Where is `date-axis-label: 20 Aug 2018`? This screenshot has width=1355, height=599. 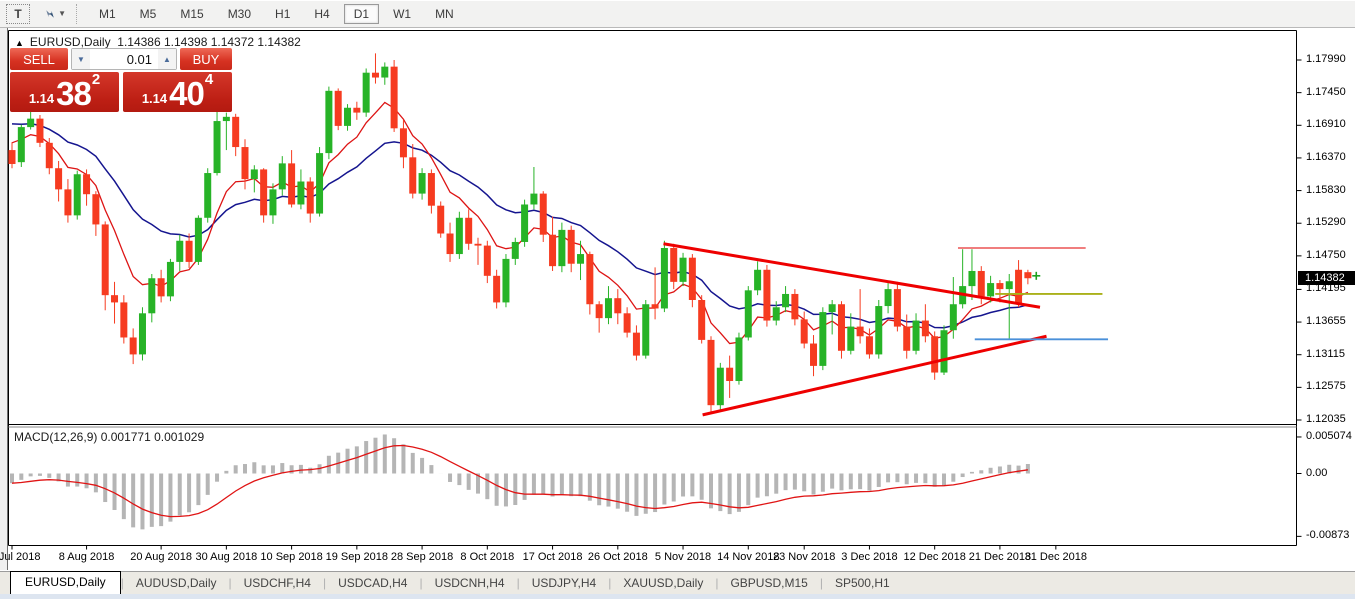 date-axis-label: 20 Aug 2018 is located at coordinates (161, 557).